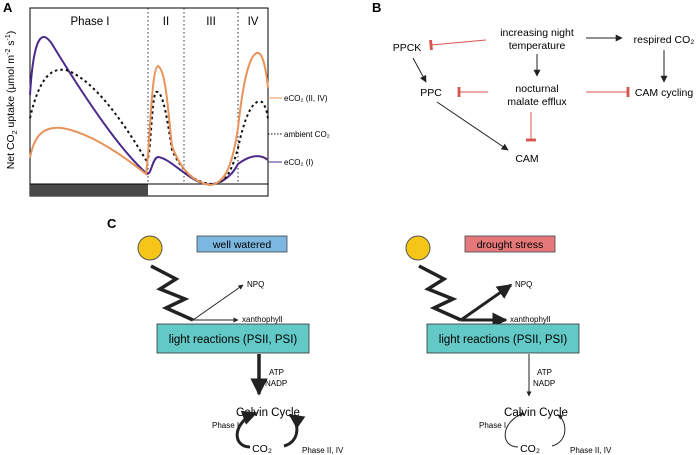 The width and height of the screenshot is (700, 455). Describe the element at coordinates (211, 22) in the screenshot. I see `phase-label-iii: III` at that location.